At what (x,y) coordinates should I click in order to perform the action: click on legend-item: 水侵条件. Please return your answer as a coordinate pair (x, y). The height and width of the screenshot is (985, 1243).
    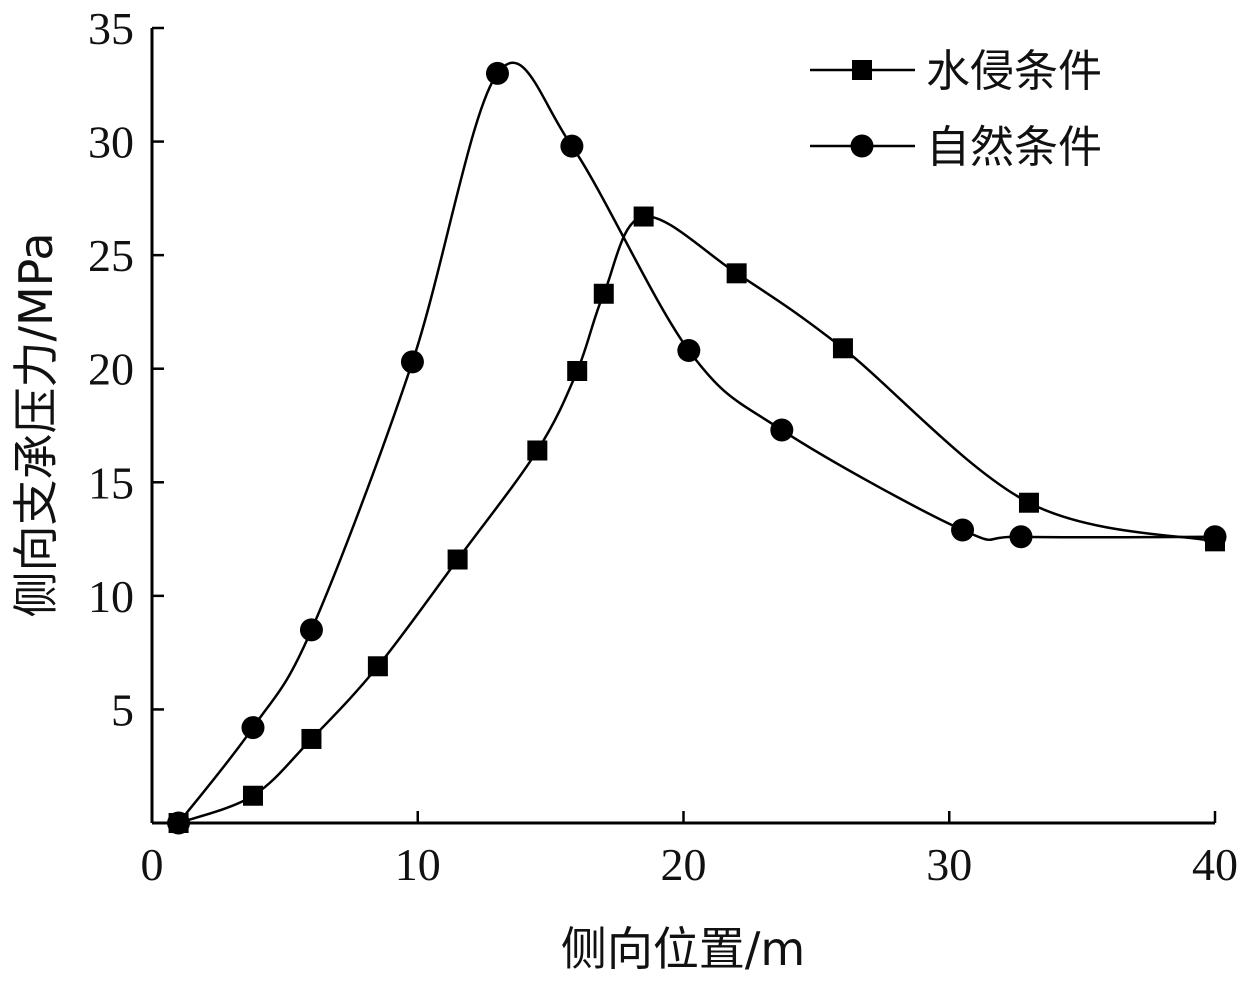
    Looking at the image, I should click on (956, 71).